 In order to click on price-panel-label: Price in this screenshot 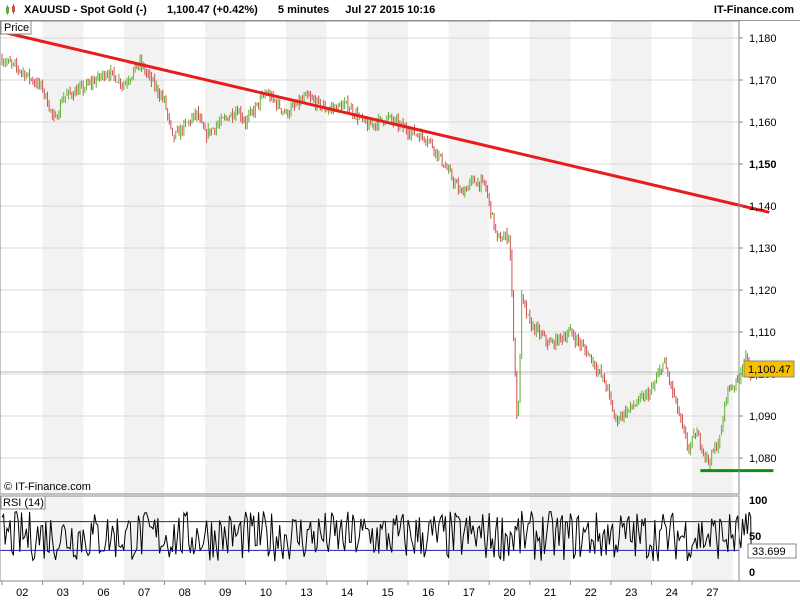, I will do `click(16, 28)`.